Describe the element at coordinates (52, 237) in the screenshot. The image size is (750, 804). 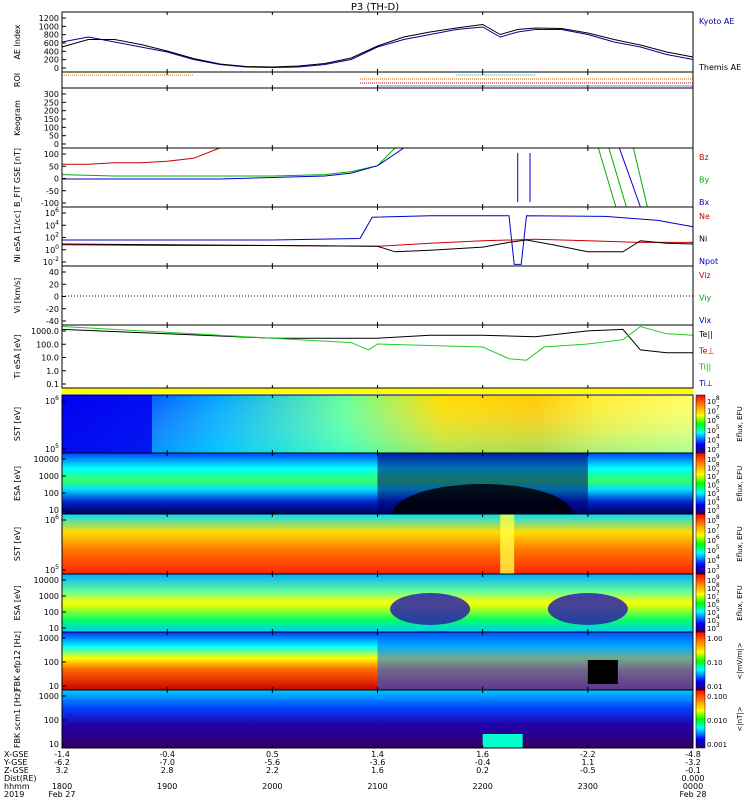
I see `y-tick-label: 10²` at that location.